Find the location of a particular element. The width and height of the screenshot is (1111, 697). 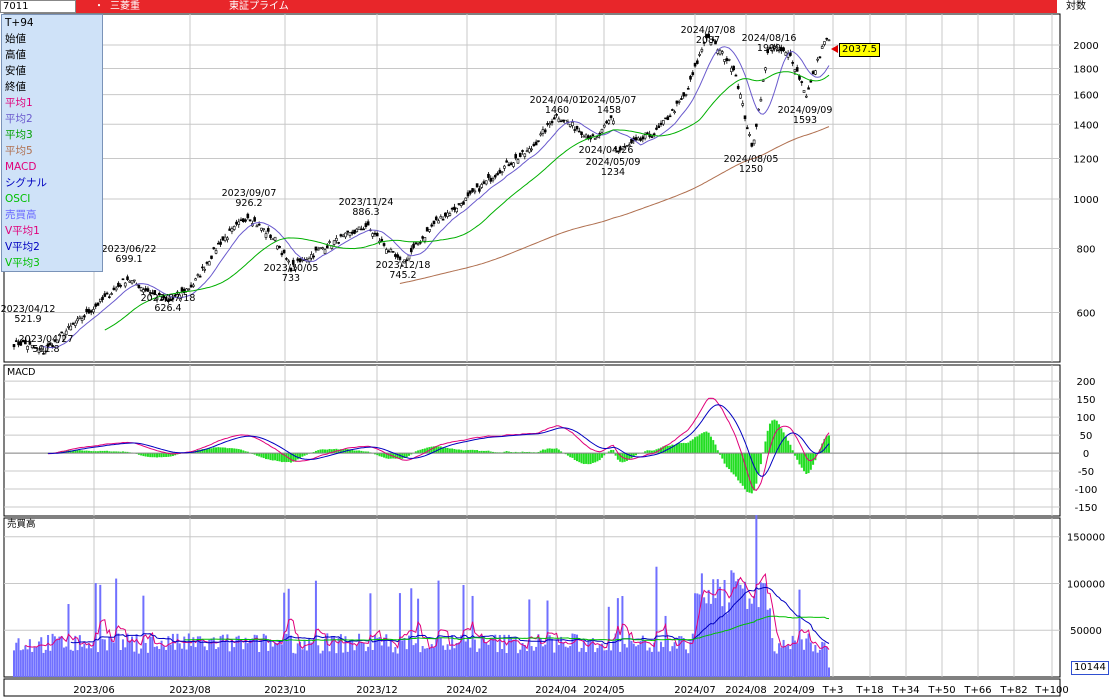

scale-mode-label: 対数 is located at coordinates (1076, 6).